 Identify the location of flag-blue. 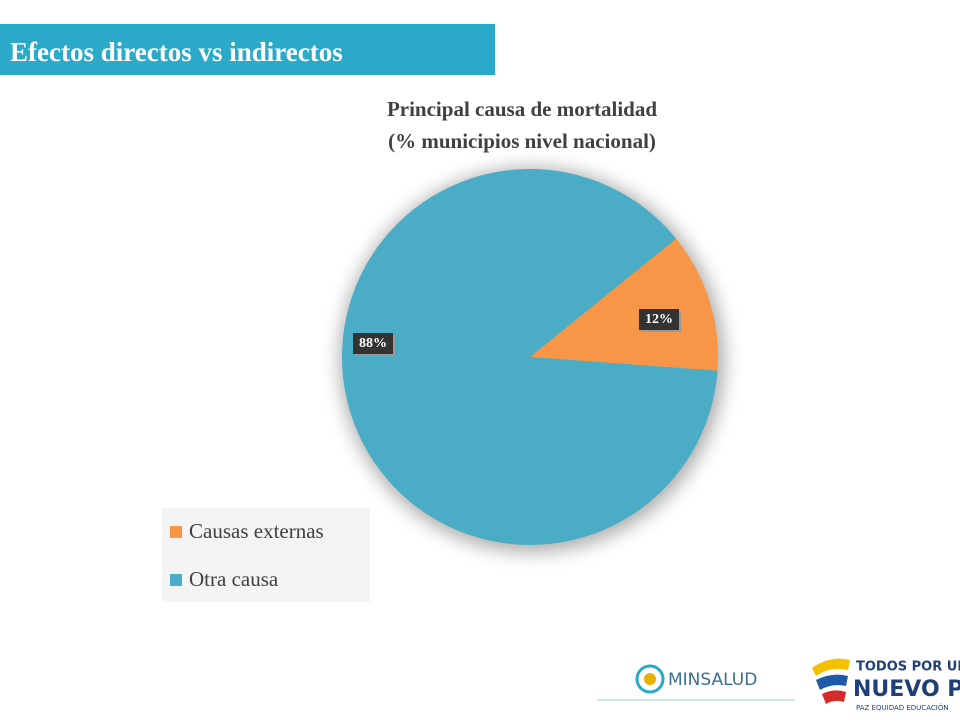
(832, 682).